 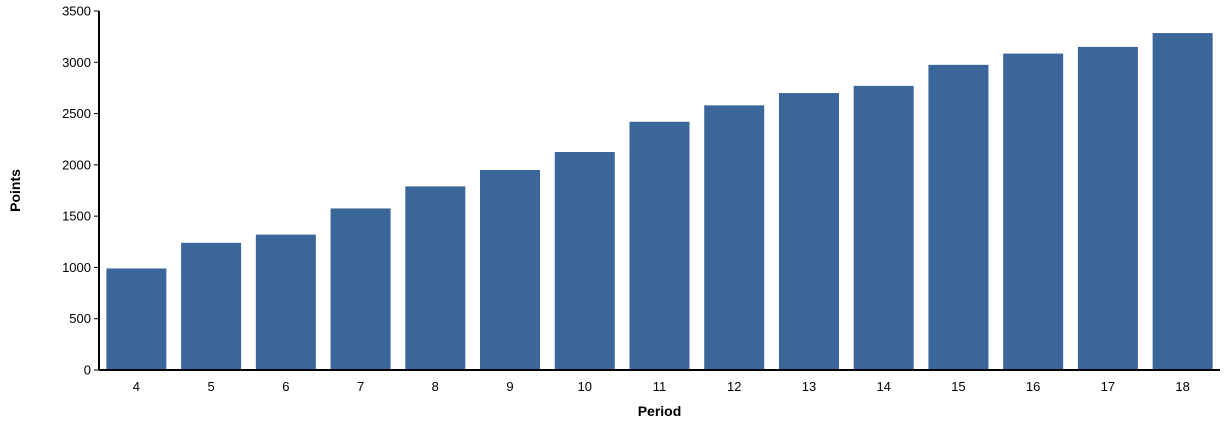 I want to click on x-tick-label: 13, so click(x=809, y=386).